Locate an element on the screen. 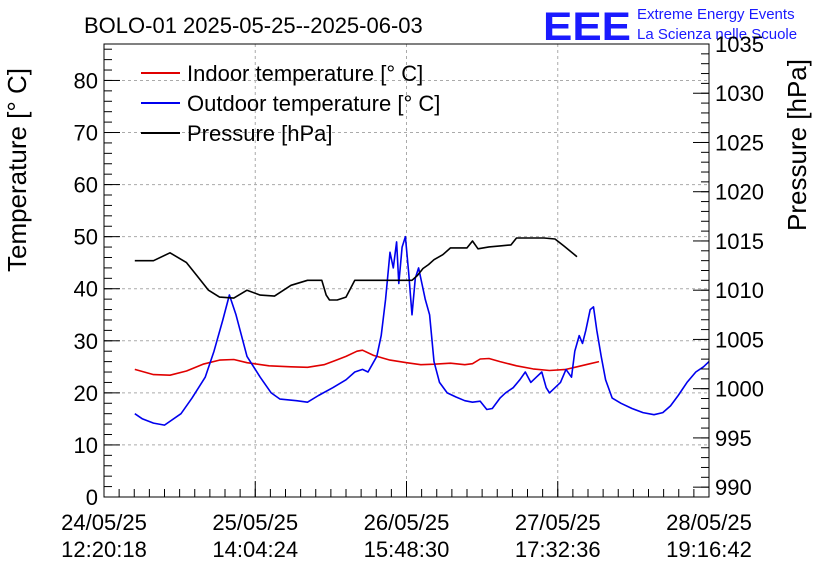 The image size is (836, 572). y2-tick-label: 1025 is located at coordinates (739, 142).